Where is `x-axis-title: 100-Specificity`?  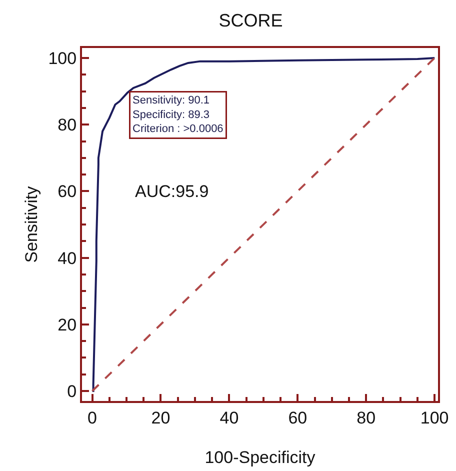 x-axis-title: 100-Specificity is located at coordinates (260, 457).